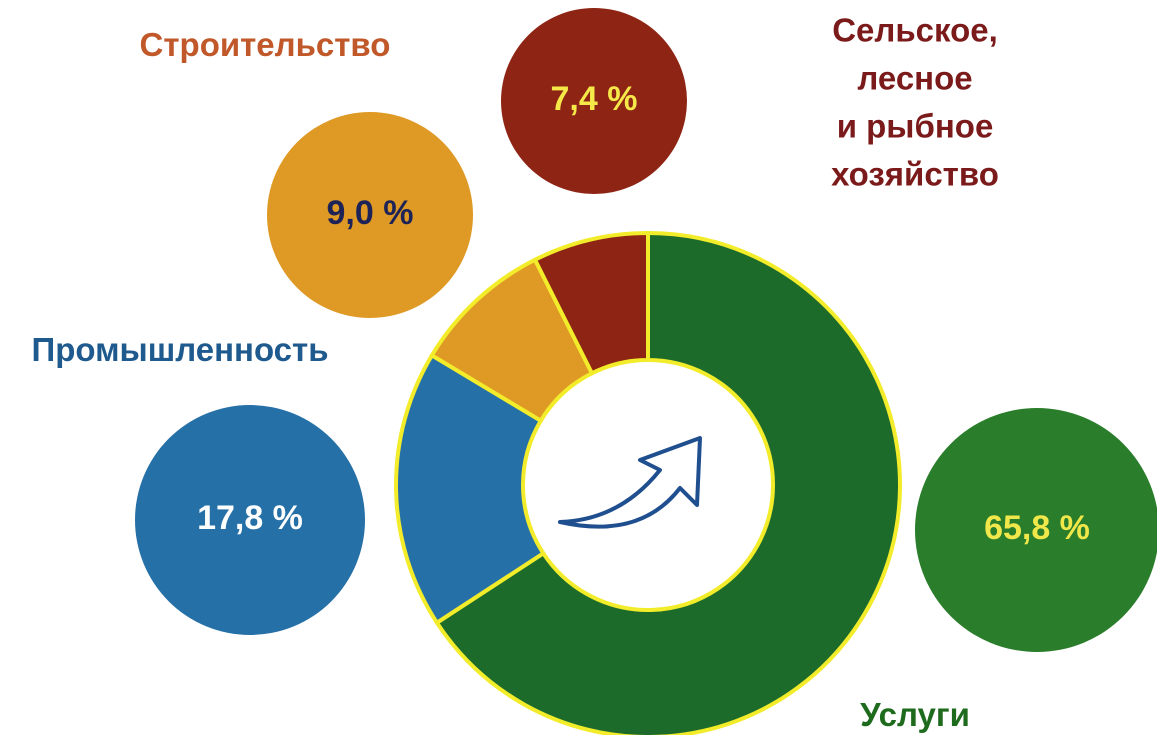 Image resolution: width=1157 pixels, height=735 pixels. What do you see at coordinates (630, 482) in the screenshot?
I see `center-arrow` at bounding box center [630, 482].